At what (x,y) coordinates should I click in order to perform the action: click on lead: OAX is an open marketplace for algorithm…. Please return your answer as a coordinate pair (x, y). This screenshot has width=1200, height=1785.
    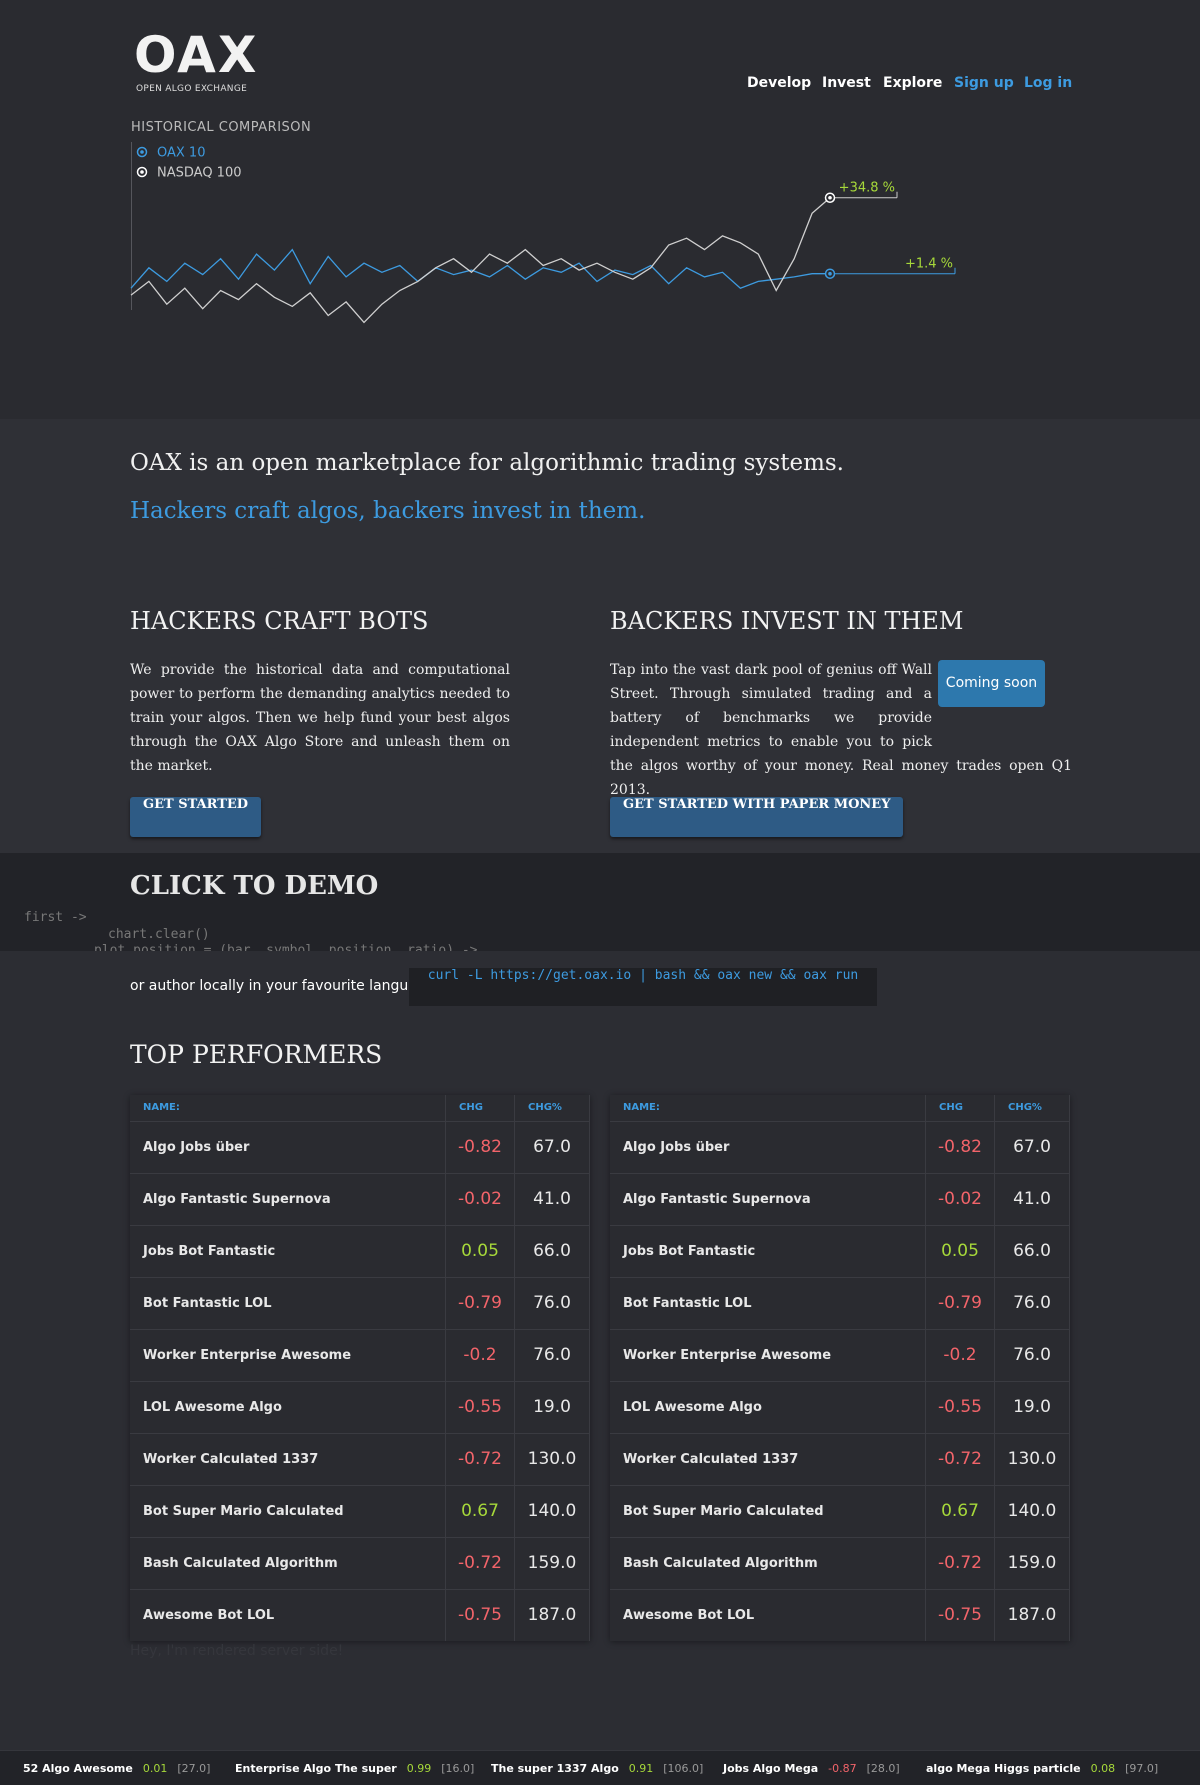
    Looking at the image, I should click on (487, 463).